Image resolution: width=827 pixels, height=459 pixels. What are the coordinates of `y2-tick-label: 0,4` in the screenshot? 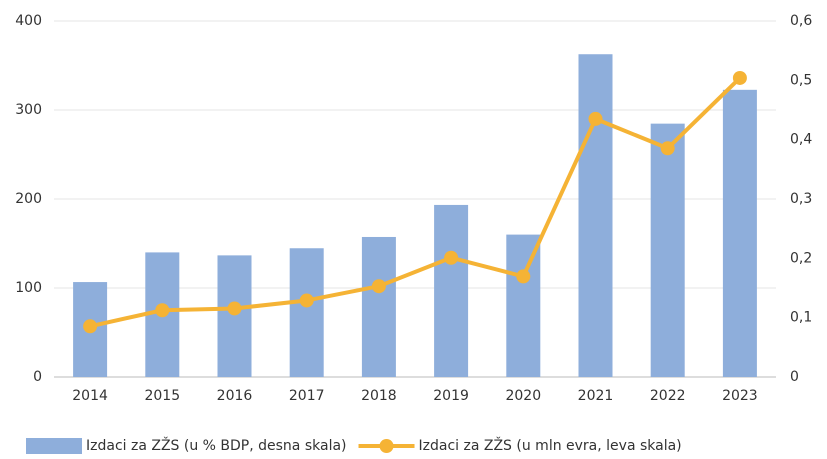 It's located at (801, 140).